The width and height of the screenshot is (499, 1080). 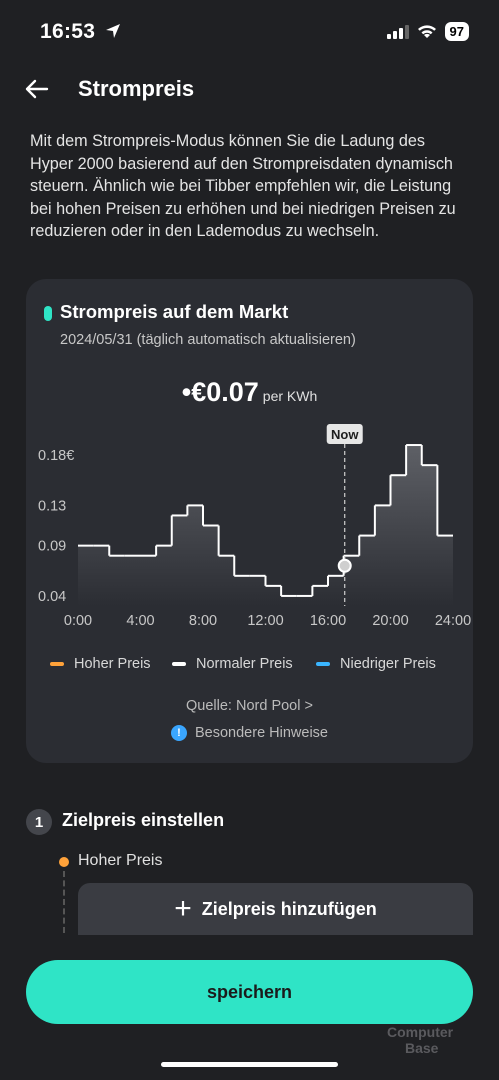 What do you see at coordinates (136, 88) in the screenshot?
I see `page-title: Strompreis` at bounding box center [136, 88].